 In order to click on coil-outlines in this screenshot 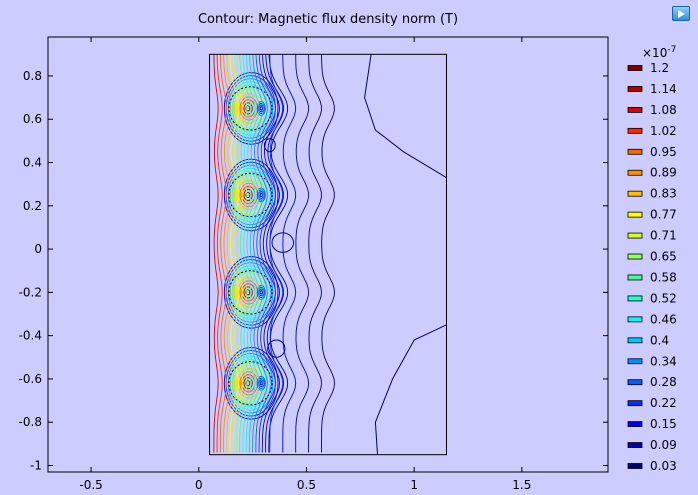, I will do `click(250, 246)`.